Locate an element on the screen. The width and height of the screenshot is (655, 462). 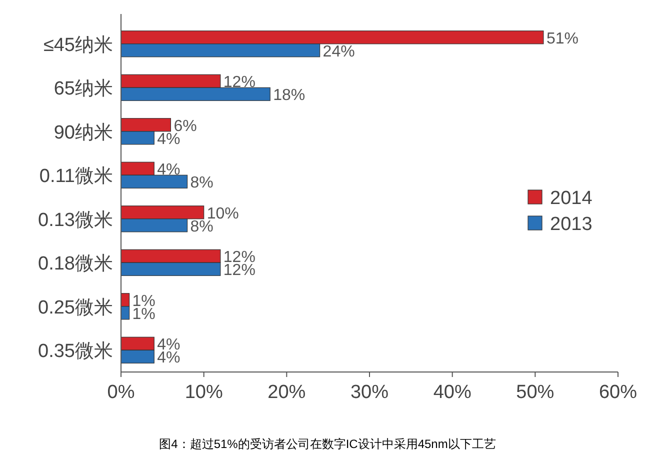
x-tick-label: 20% is located at coordinates (287, 392).